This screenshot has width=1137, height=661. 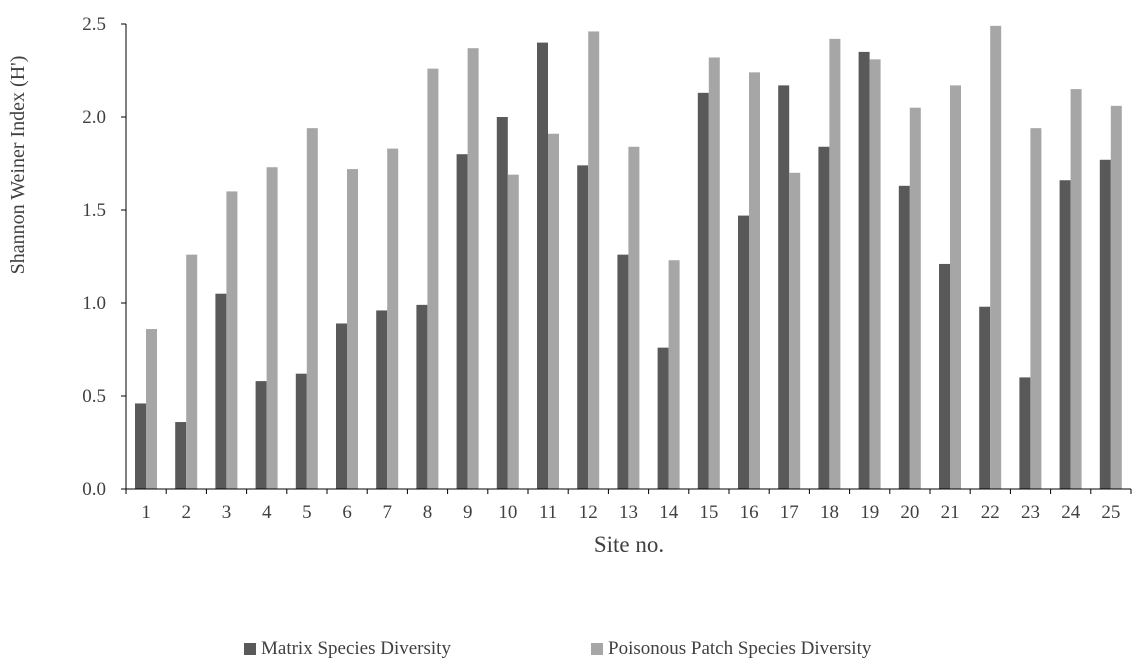 What do you see at coordinates (588, 512) in the screenshot?
I see `x-tick-label: 12` at bounding box center [588, 512].